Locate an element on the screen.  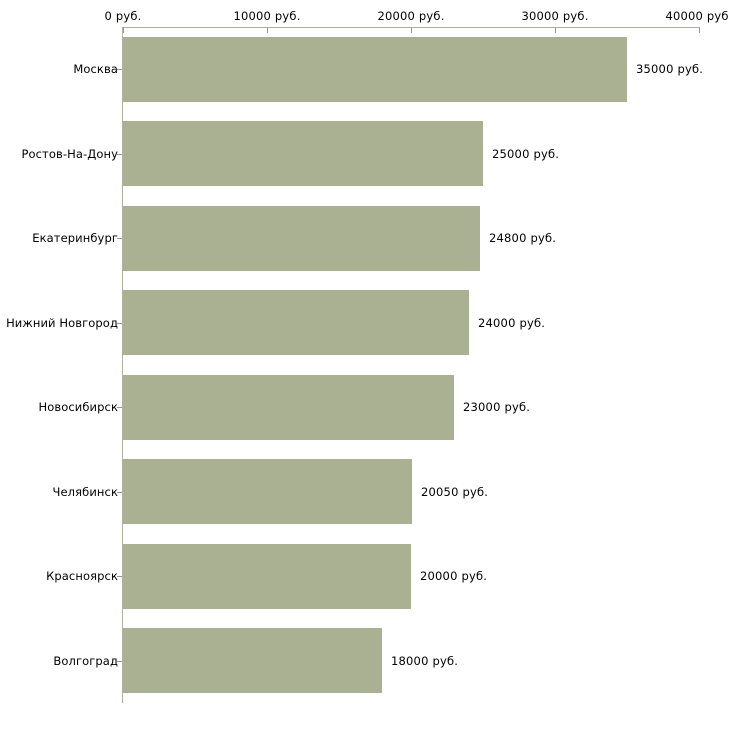
x-axis-tick-label: 10000 руб. is located at coordinates (267, 16).